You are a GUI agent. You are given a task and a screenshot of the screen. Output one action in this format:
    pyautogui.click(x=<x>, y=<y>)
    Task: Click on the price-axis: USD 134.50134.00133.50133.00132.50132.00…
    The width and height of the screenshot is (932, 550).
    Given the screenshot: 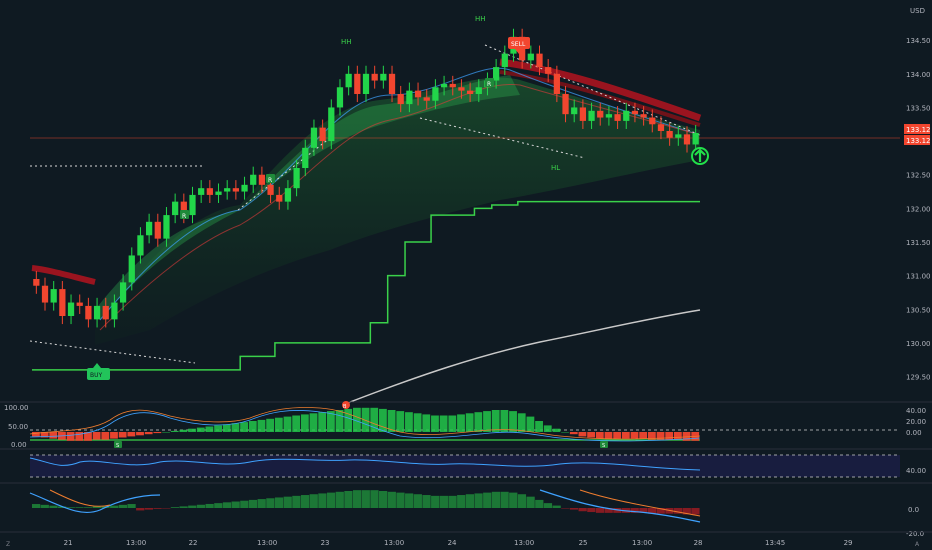 What is the action you would take?
    pyautogui.click(x=917, y=194)
    